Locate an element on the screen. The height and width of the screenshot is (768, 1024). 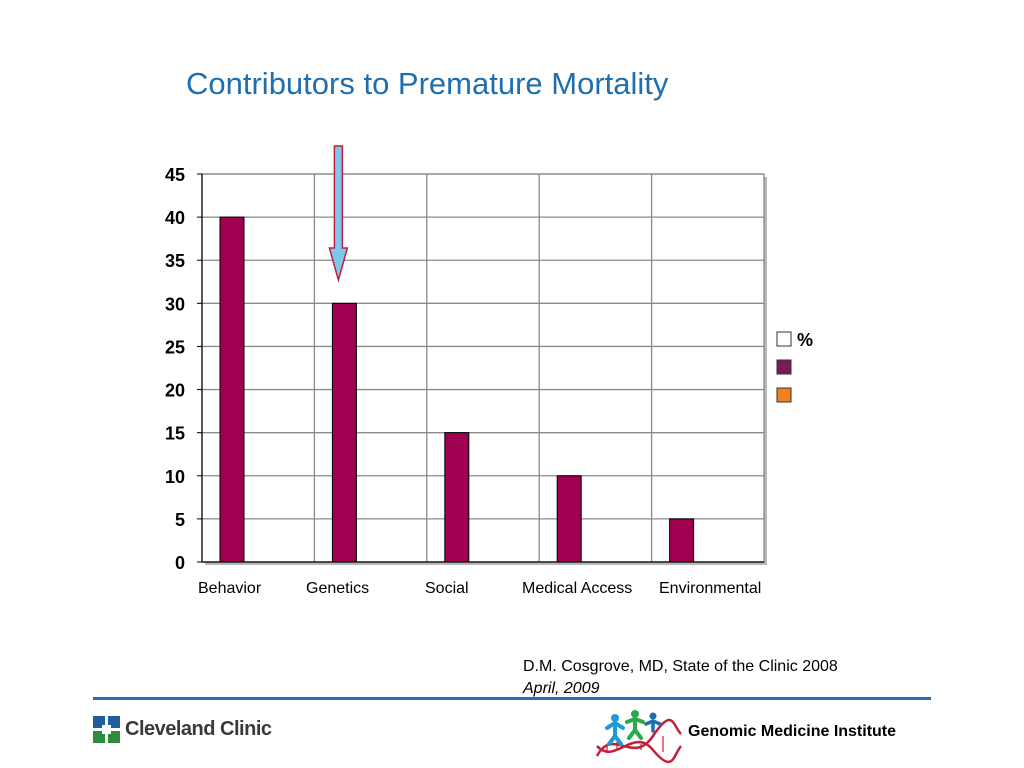
y-tick-label: 25 is located at coordinates (175, 347).